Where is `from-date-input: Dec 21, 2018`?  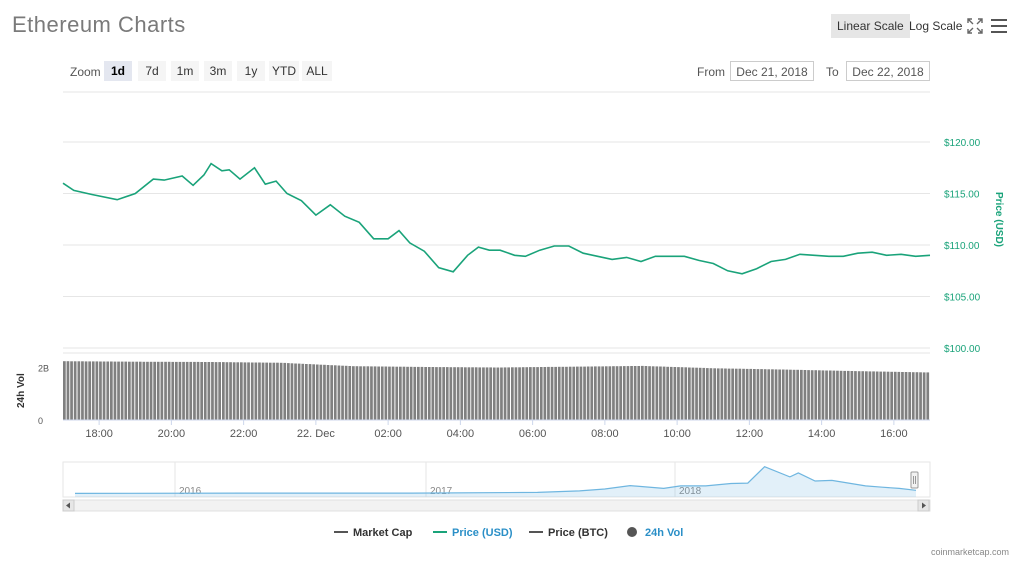
from-date-input: Dec 21, 2018 is located at coordinates (772, 71).